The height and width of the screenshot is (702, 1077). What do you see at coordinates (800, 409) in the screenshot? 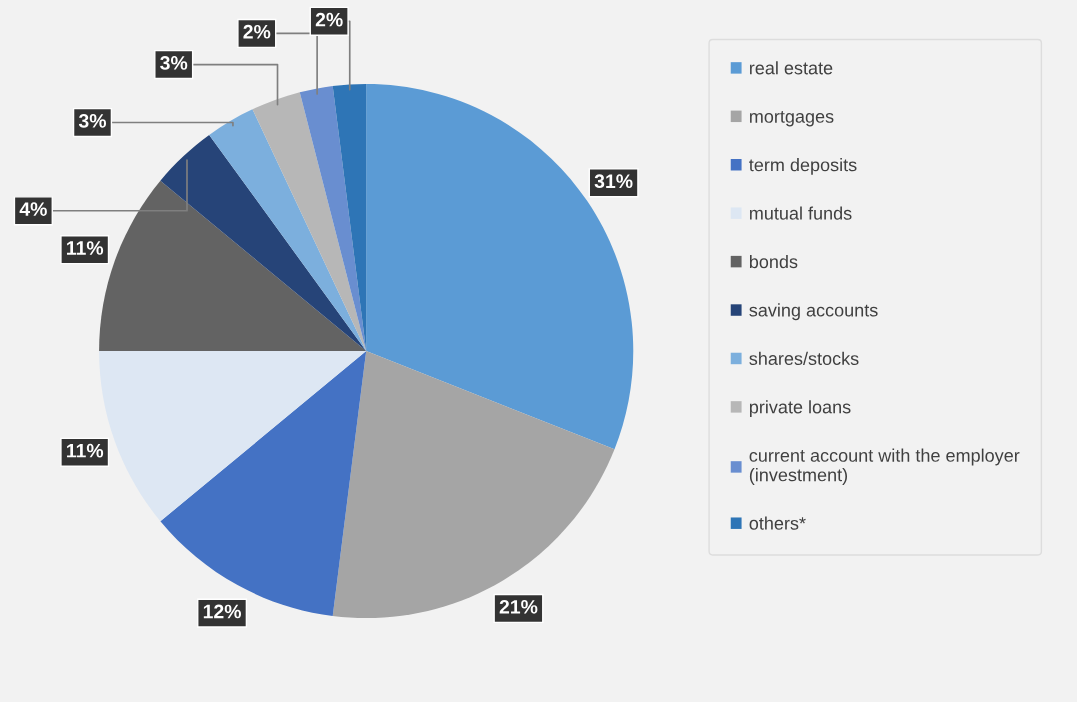
I see `legend-label: private loans` at bounding box center [800, 409].